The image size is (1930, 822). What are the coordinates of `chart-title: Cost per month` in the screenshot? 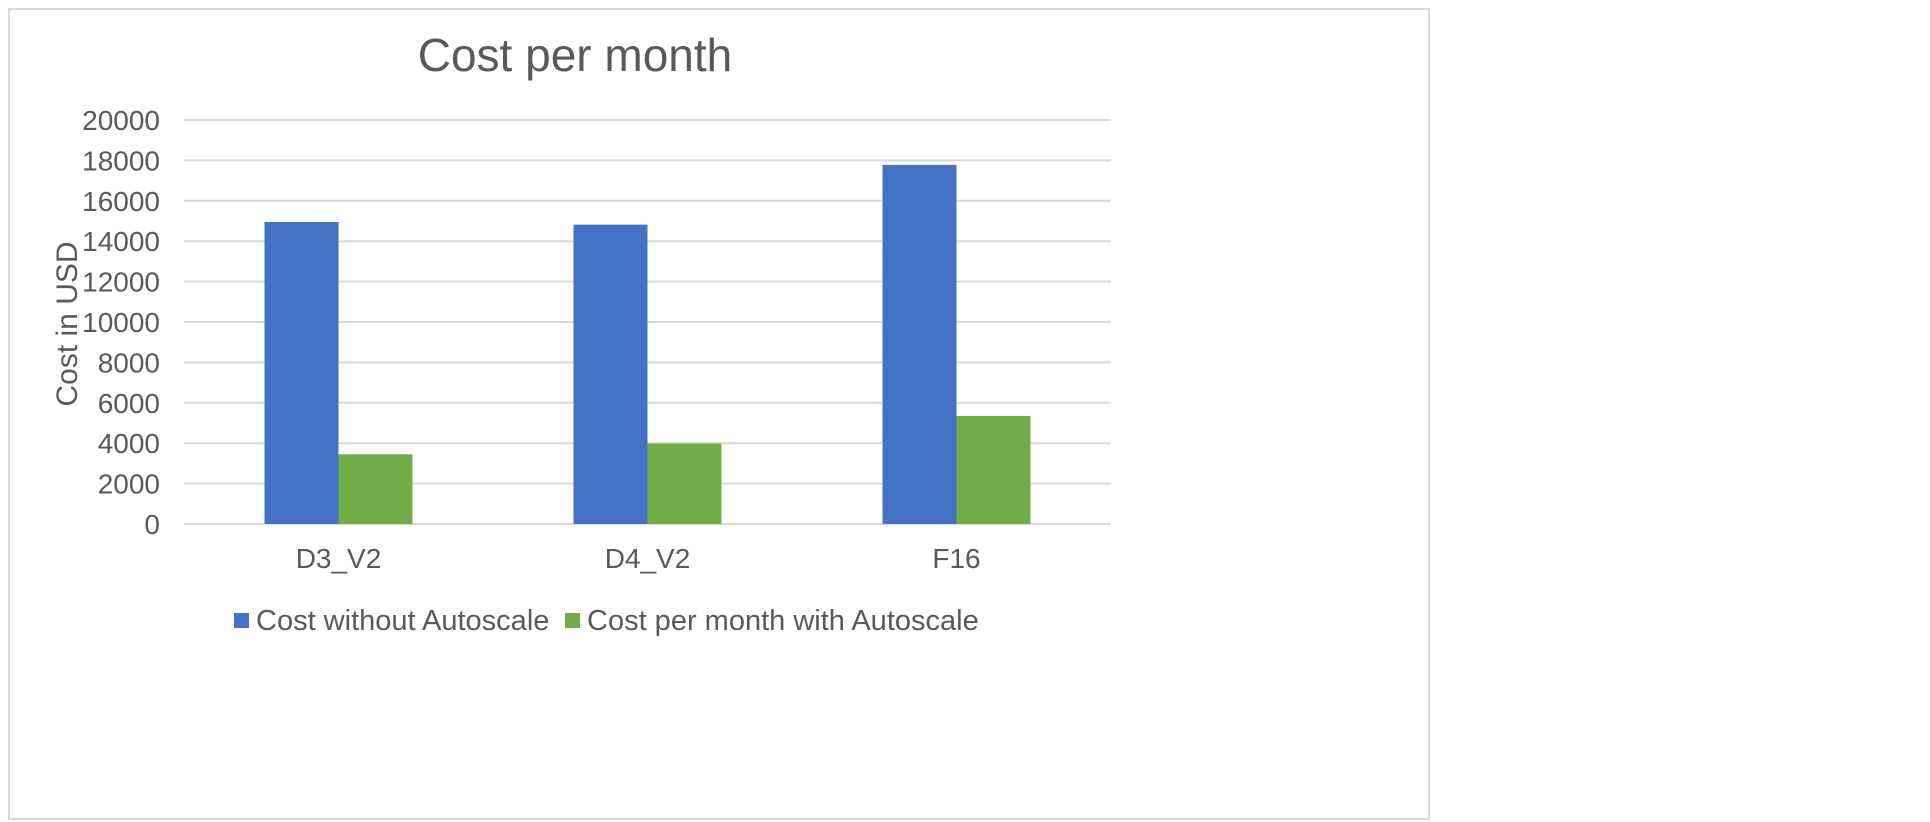 It's located at (575, 55).